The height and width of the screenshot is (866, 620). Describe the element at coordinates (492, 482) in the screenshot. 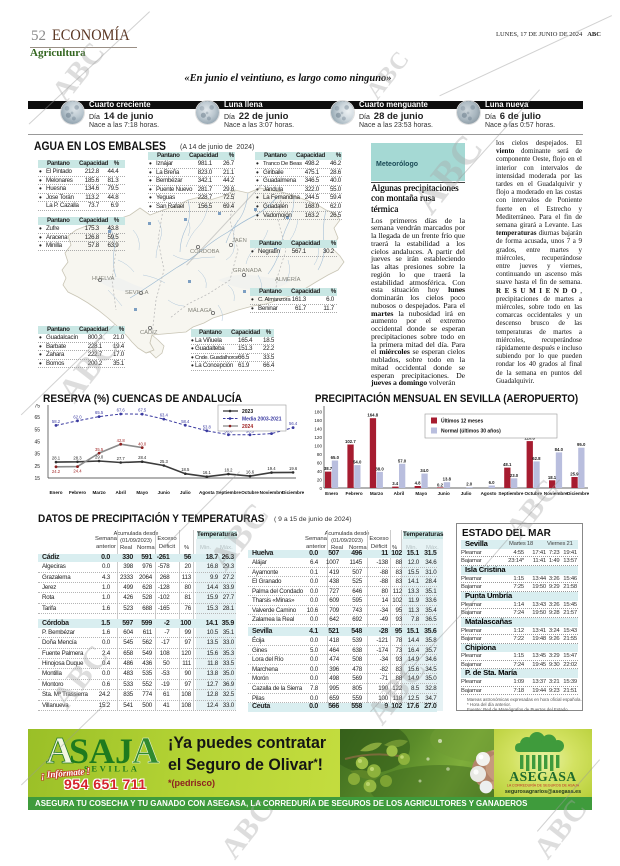

I see `svg-text: 6.0` at that location.